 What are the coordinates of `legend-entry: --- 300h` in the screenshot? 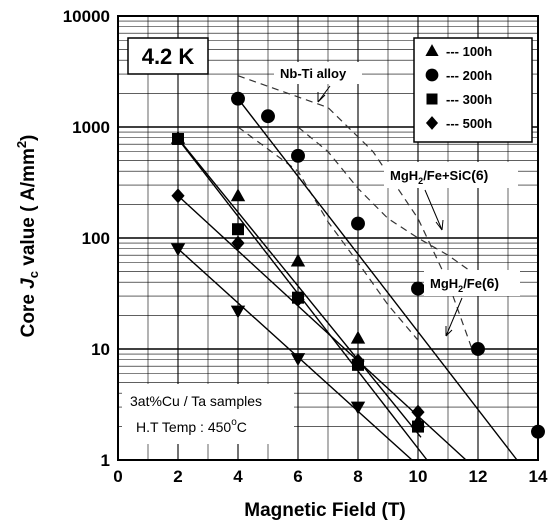 It's located at (469, 99).